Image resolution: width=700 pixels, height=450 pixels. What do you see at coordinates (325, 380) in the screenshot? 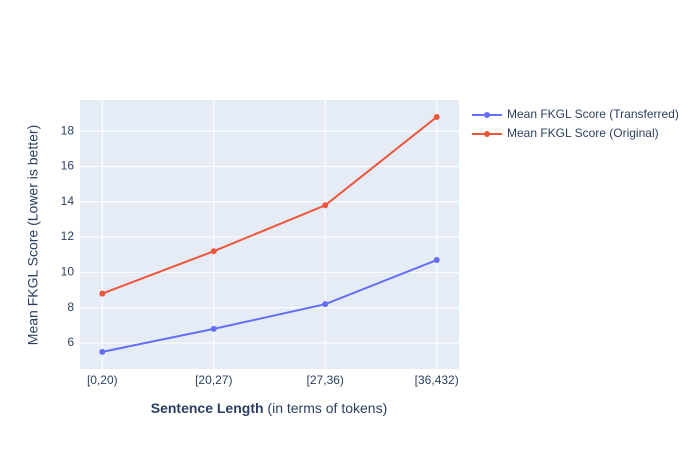
I see `x-tick-label: [27,36)` at bounding box center [325, 380].